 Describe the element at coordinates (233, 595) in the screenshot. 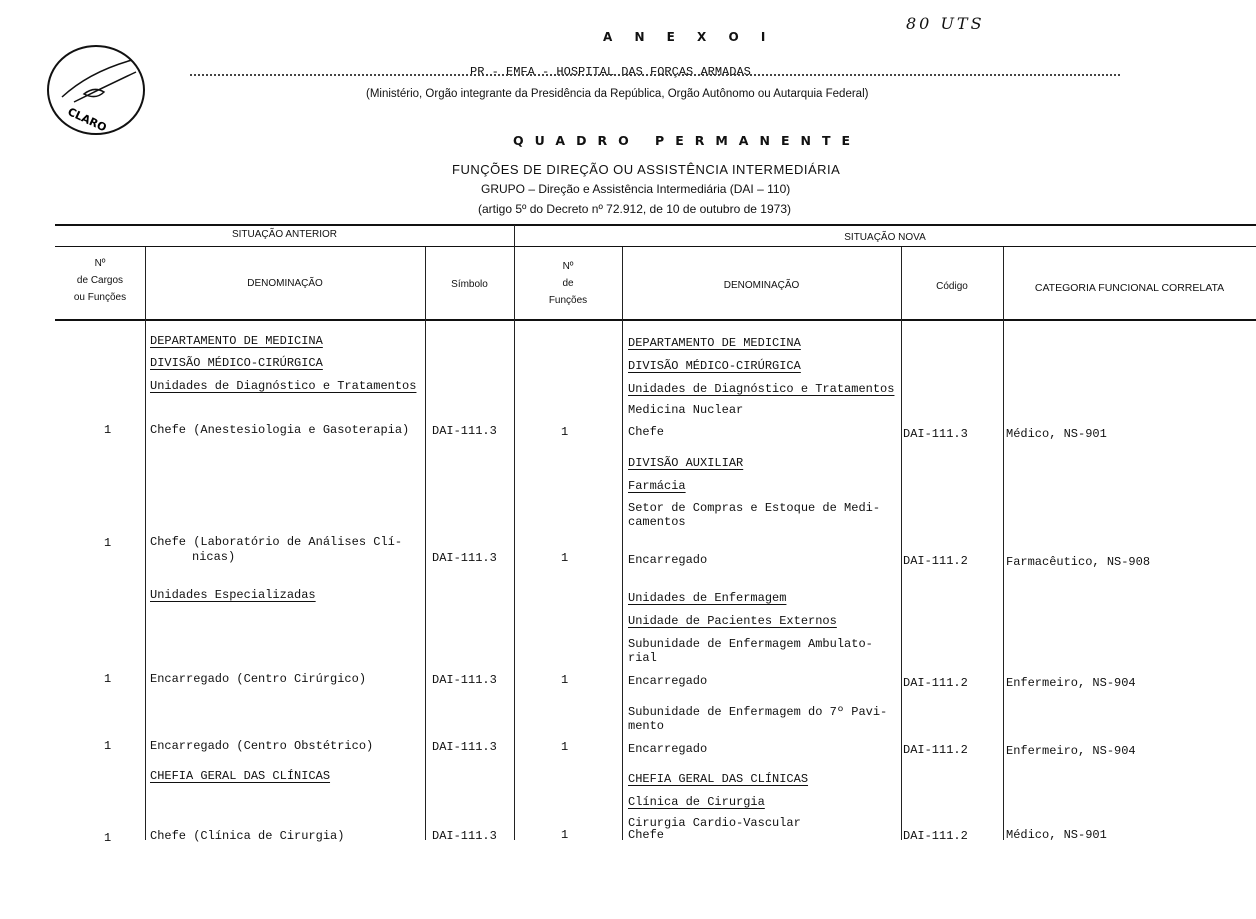

I see `prev-section: Unidades Especializadas` at that location.